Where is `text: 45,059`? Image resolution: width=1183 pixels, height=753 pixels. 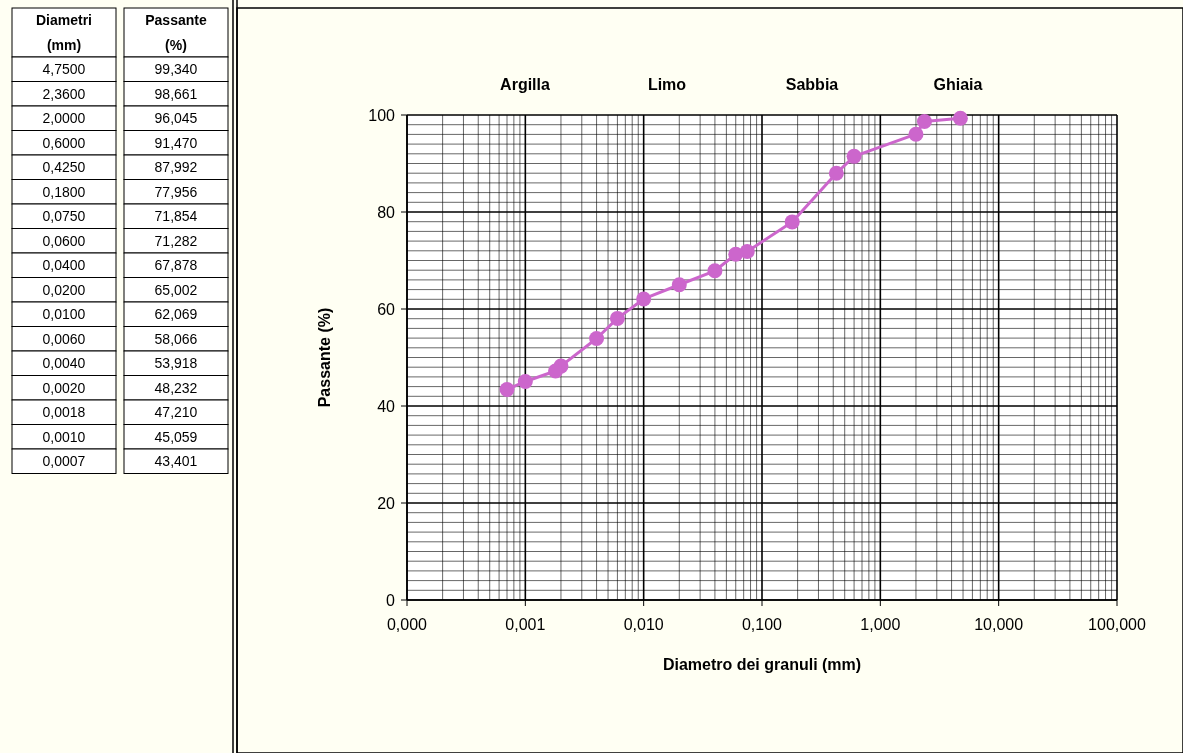 text: 45,059 is located at coordinates (176, 436).